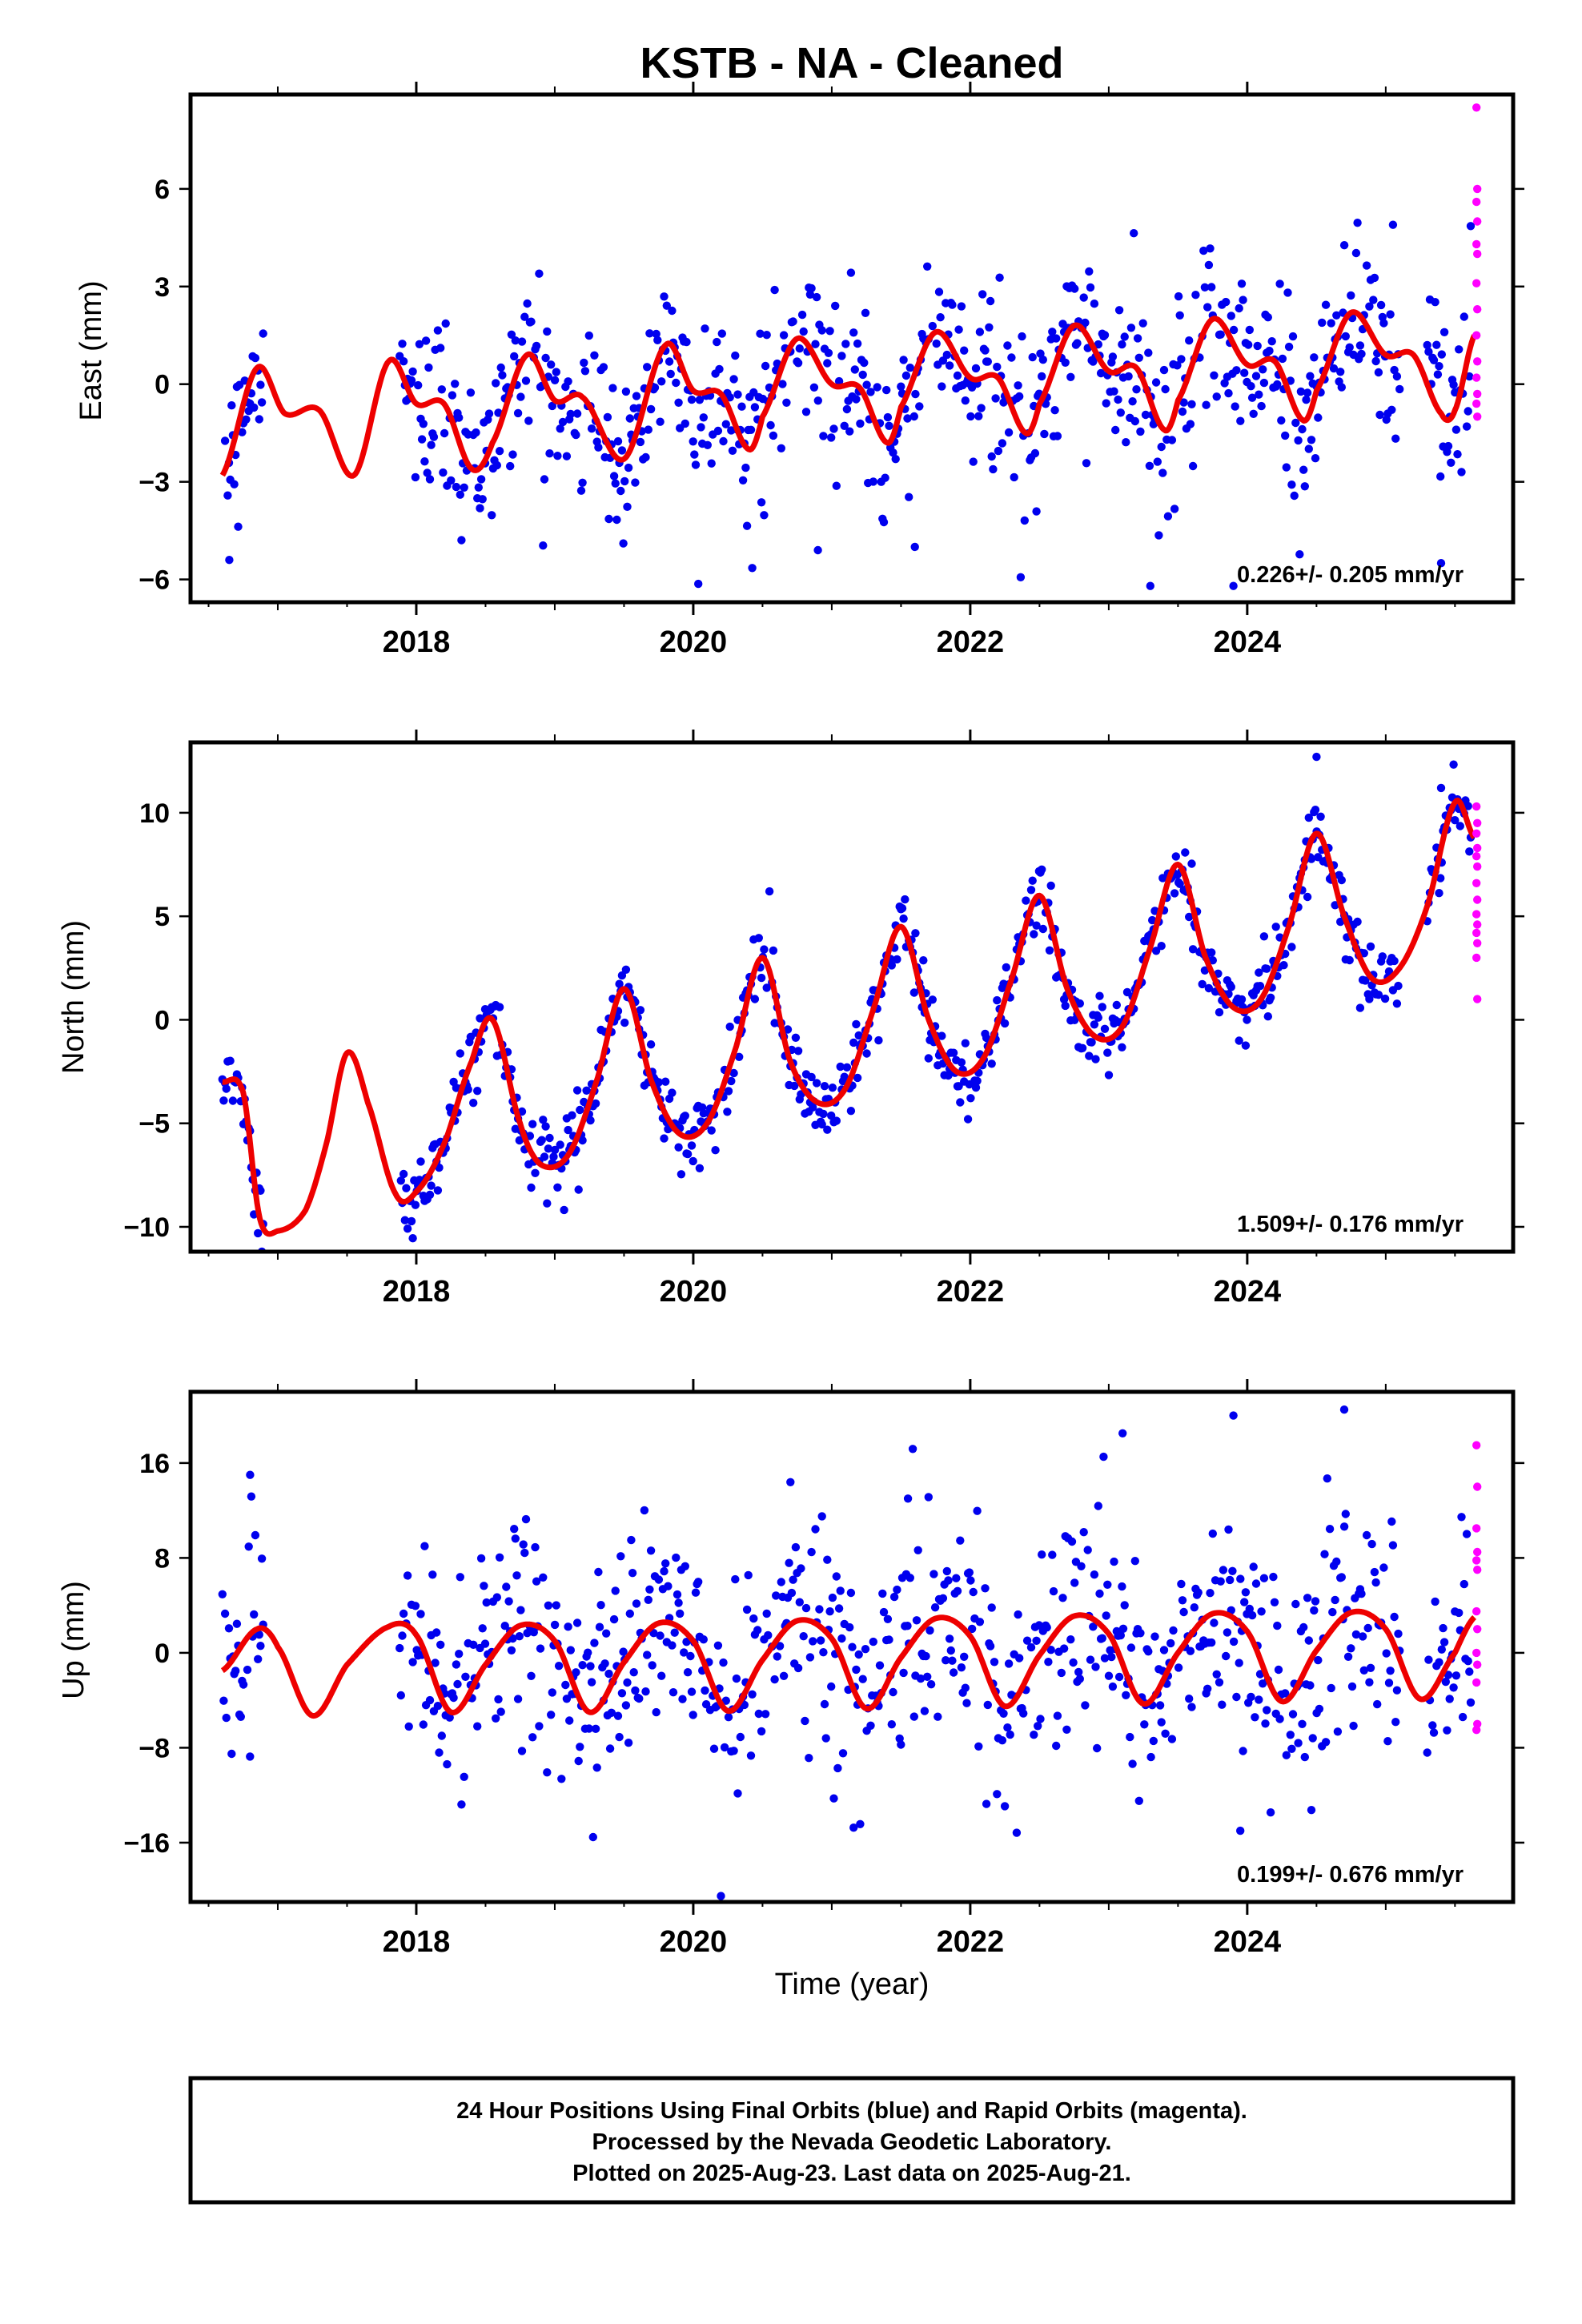  Describe the element at coordinates (1476, 202) in the screenshot. I see `east-rapid-point` at that location.